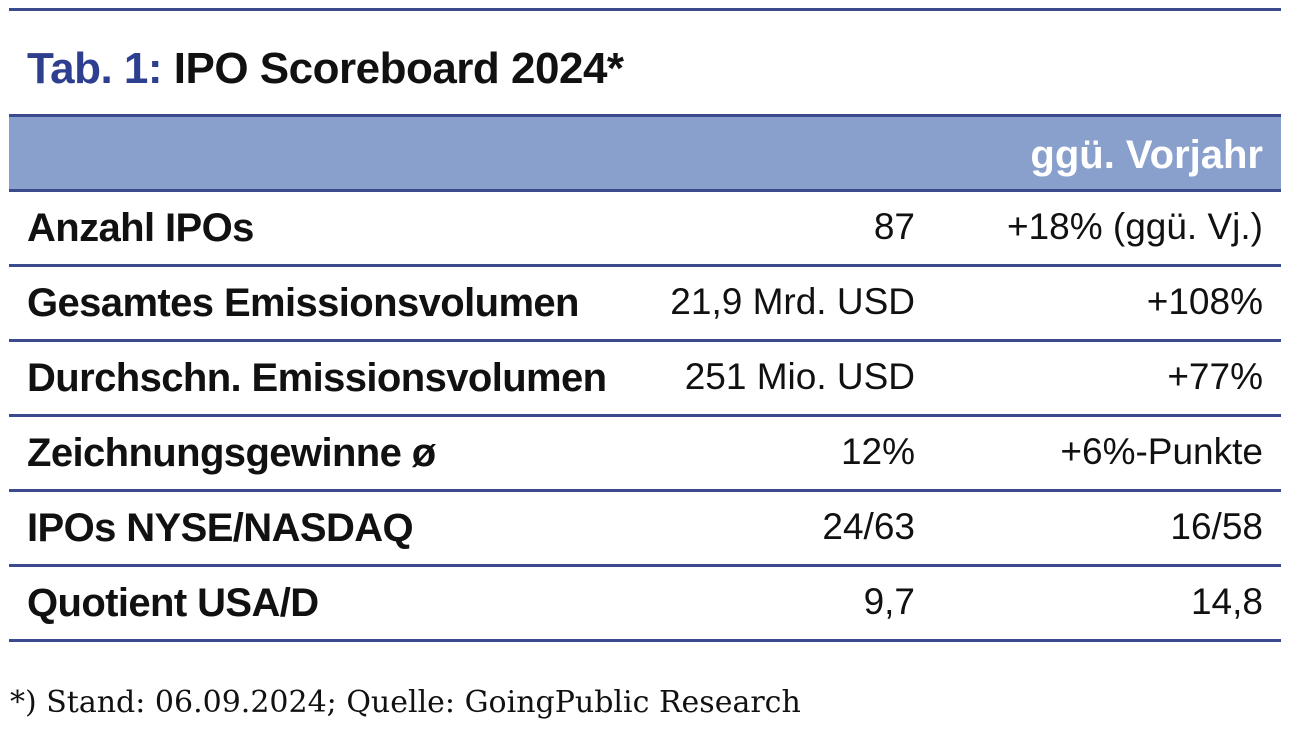 The height and width of the screenshot is (749, 1297). Describe the element at coordinates (95, 68) in the screenshot. I see `table-title-prefix: Tab. 1:` at that location.